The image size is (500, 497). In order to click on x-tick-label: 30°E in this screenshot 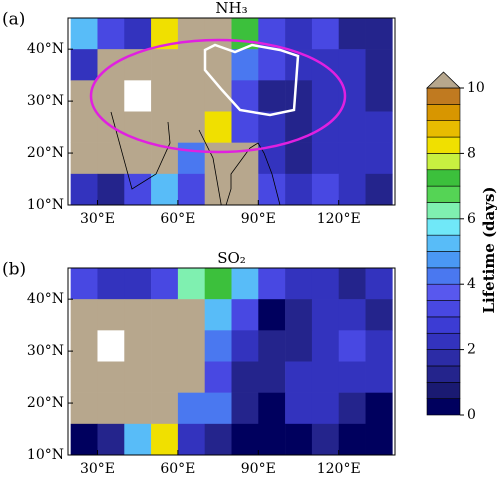, I will do `click(97, 219)`.